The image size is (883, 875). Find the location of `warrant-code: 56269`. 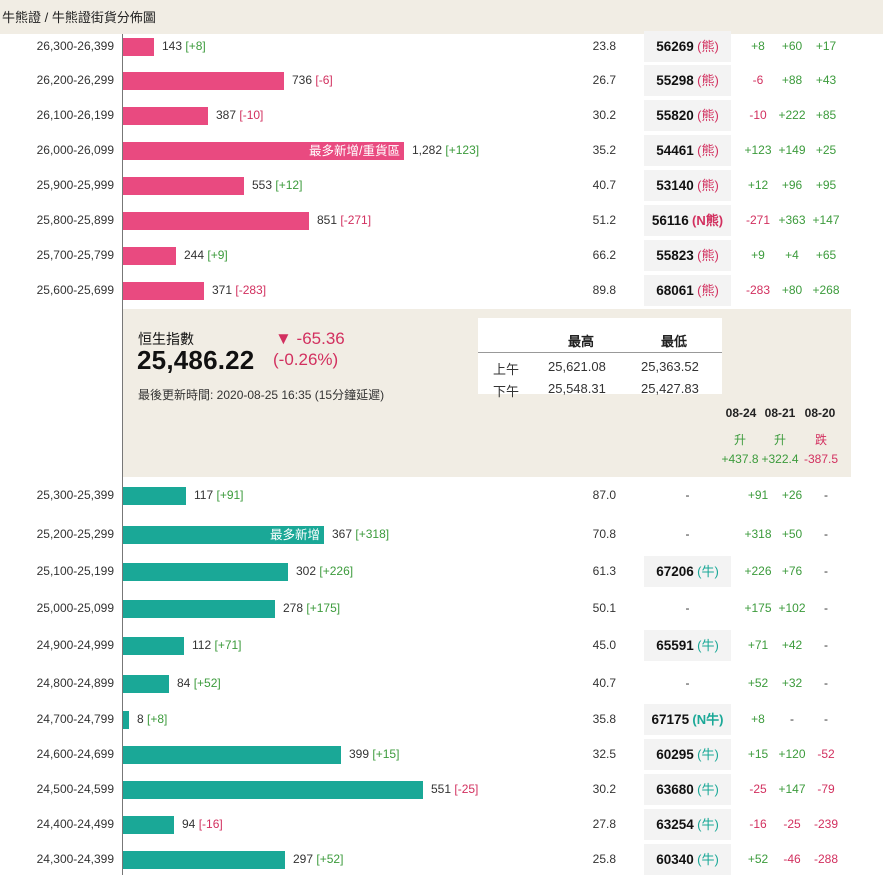

warrant-code: 56269 is located at coordinates (675, 46).